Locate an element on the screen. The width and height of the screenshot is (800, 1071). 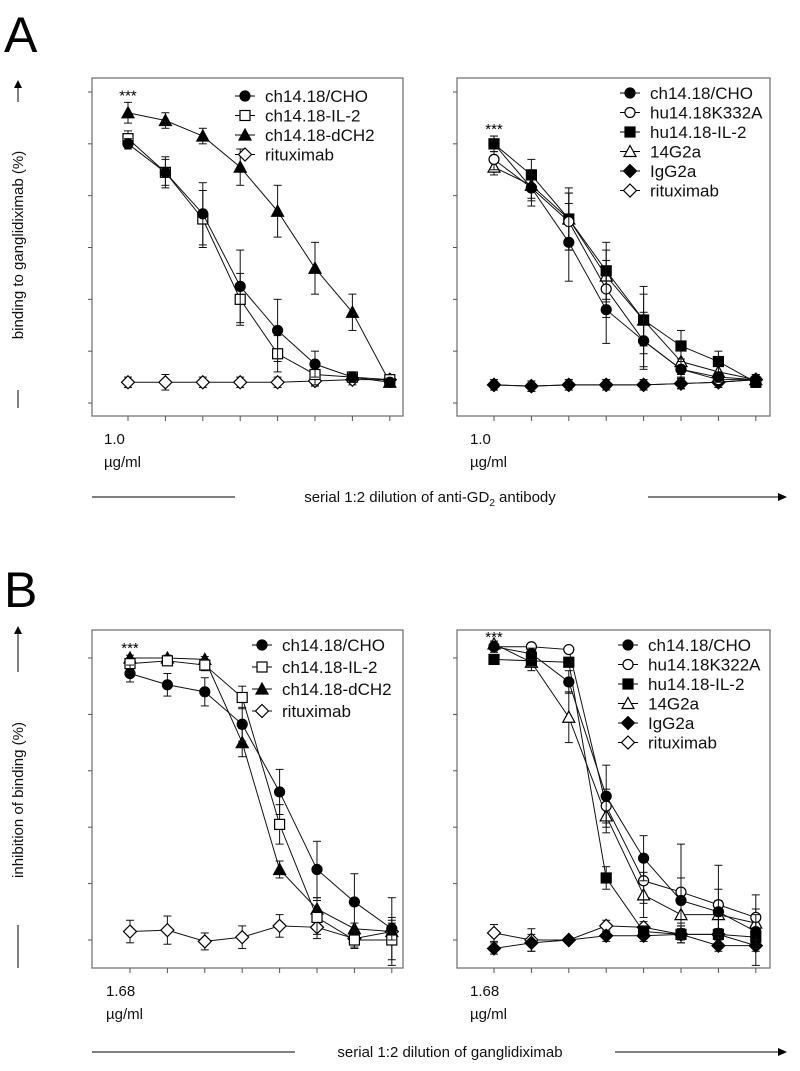
legend-label: ch14.18-IL-2 is located at coordinates (329, 667).